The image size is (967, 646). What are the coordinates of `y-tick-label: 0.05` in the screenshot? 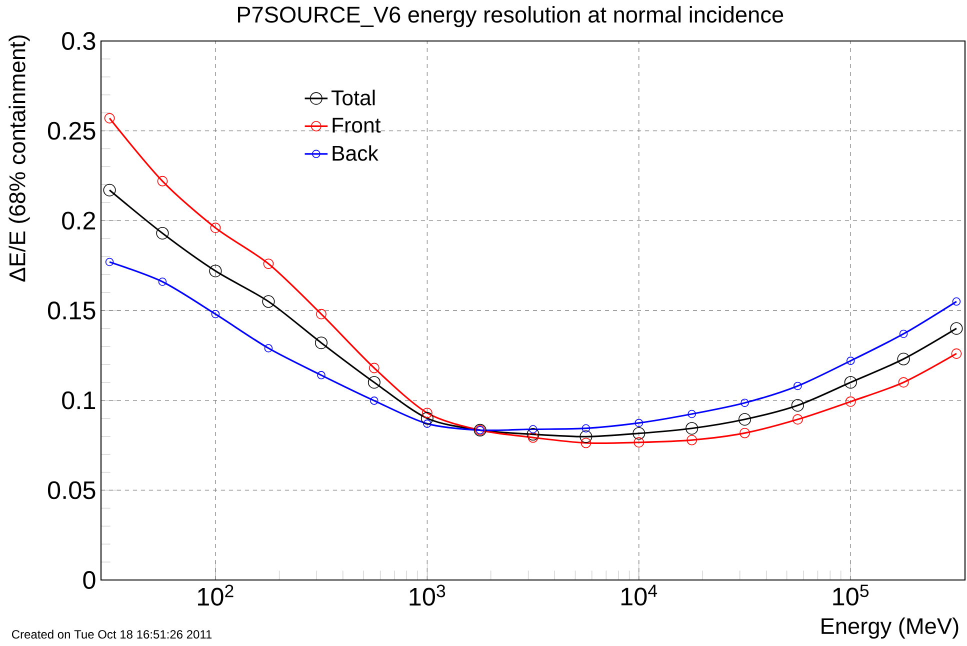 It's located at (72, 490).